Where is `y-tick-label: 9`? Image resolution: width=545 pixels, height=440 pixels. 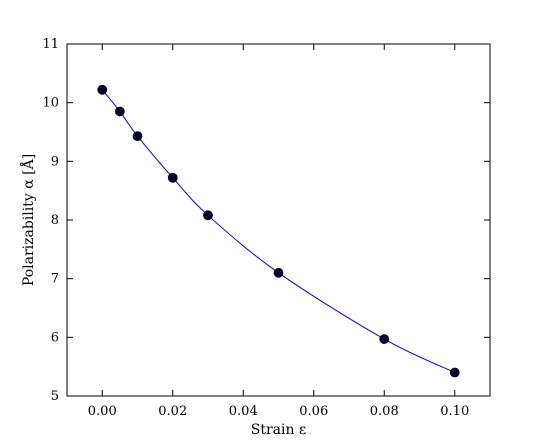
y-tick-label: 9 is located at coordinates (55, 161).